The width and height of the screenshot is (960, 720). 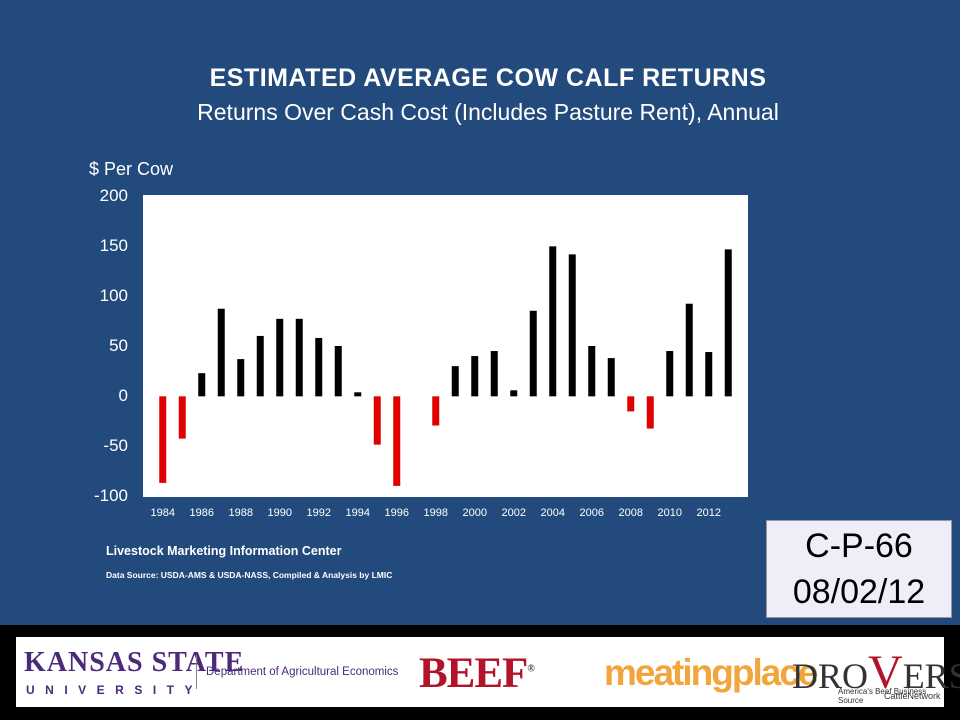 What do you see at coordinates (475, 513) in the screenshot?
I see `x-tick-label: 2000` at bounding box center [475, 513].